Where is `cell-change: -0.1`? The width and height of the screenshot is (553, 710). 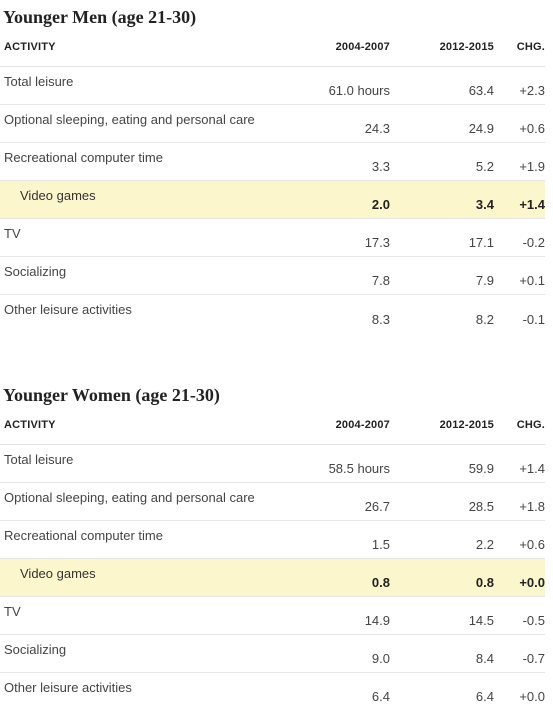 cell-change: -0.1 is located at coordinates (519, 314).